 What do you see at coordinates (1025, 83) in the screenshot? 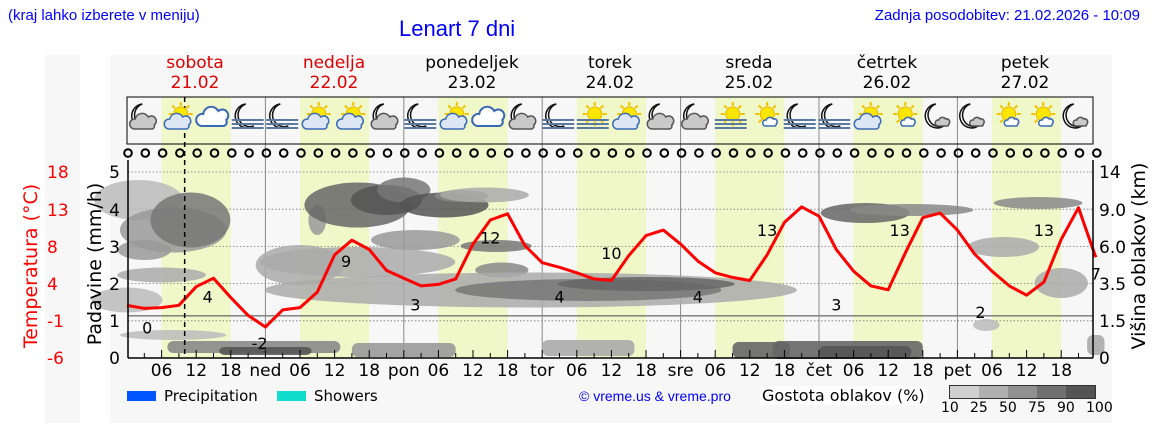
I see `day-date: 27.02` at bounding box center [1025, 83].